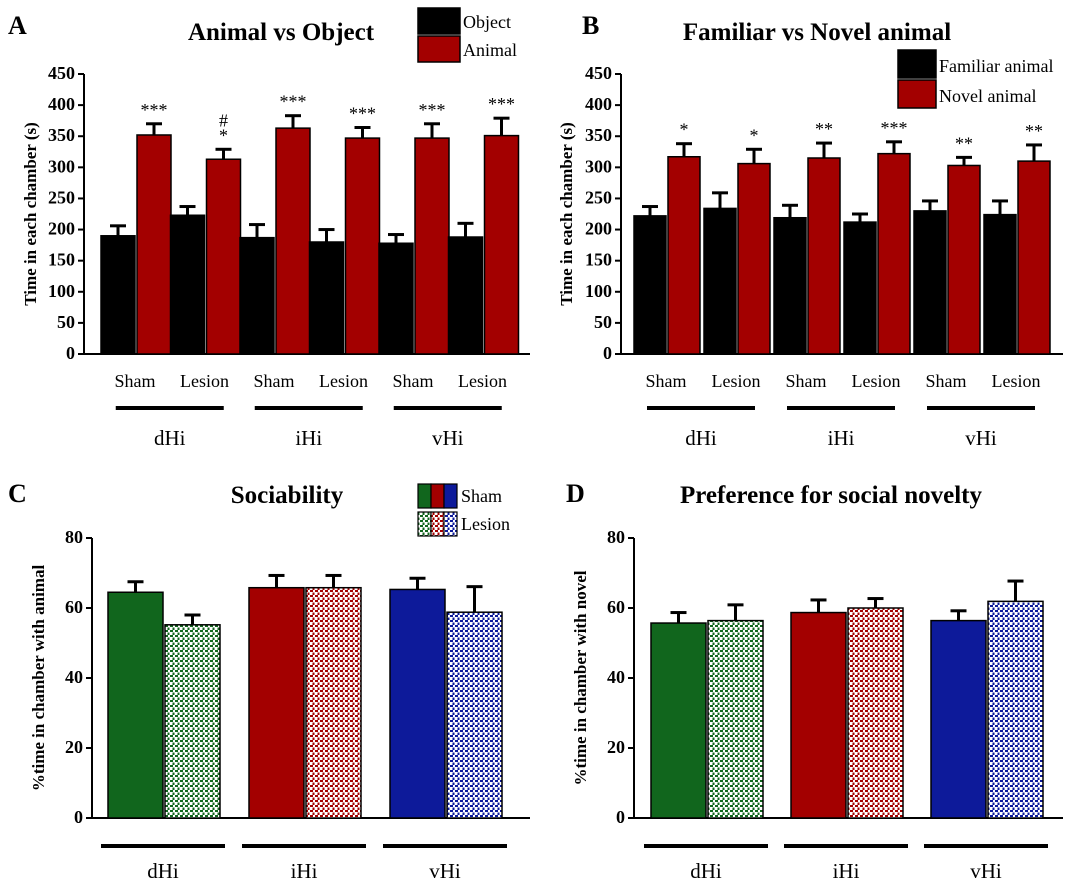  What do you see at coordinates (223, 120) in the screenshot?
I see `significance-label: #` at bounding box center [223, 120].